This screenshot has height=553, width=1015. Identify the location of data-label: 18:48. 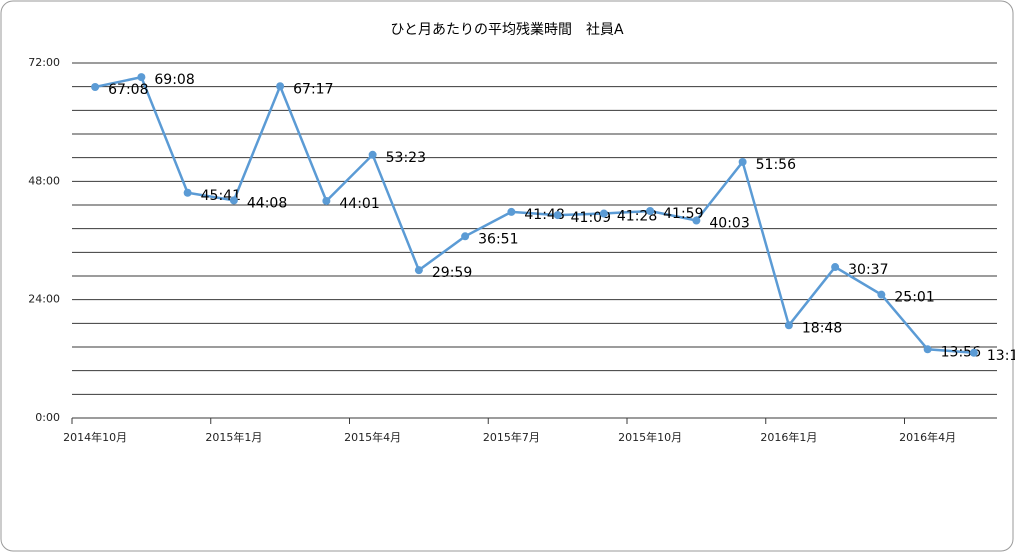
(822, 328).